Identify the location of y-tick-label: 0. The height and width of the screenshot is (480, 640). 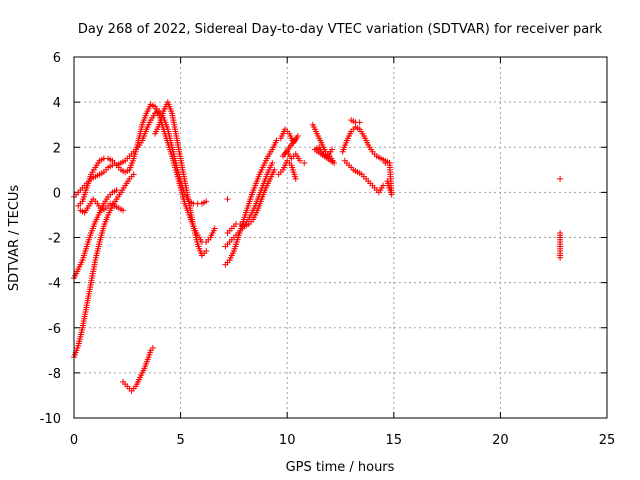
(57, 193).